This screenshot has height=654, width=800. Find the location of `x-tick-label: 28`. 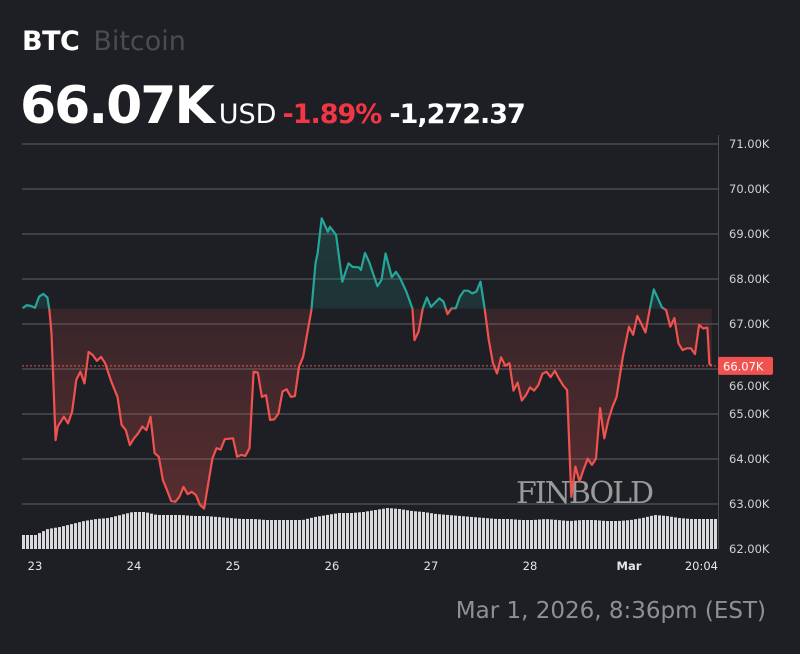

x-tick-label: 28 is located at coordinates (530, 566).